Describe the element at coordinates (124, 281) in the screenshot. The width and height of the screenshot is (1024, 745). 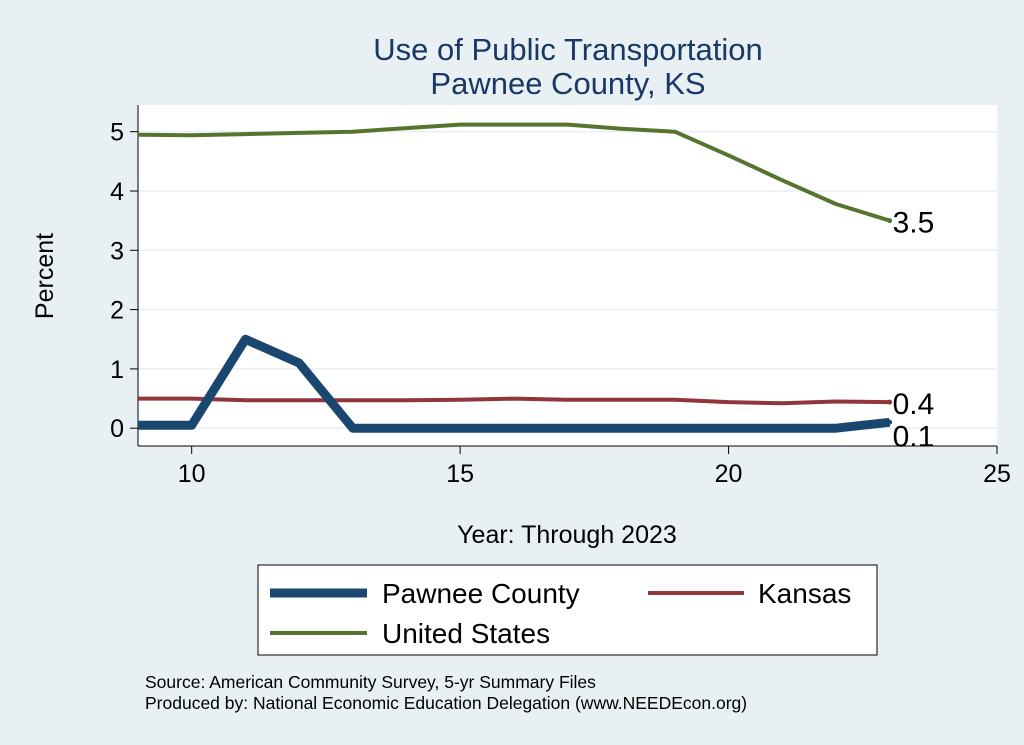
I see `y-axis-ticks: 0 1 2 3 4 5` at that location.